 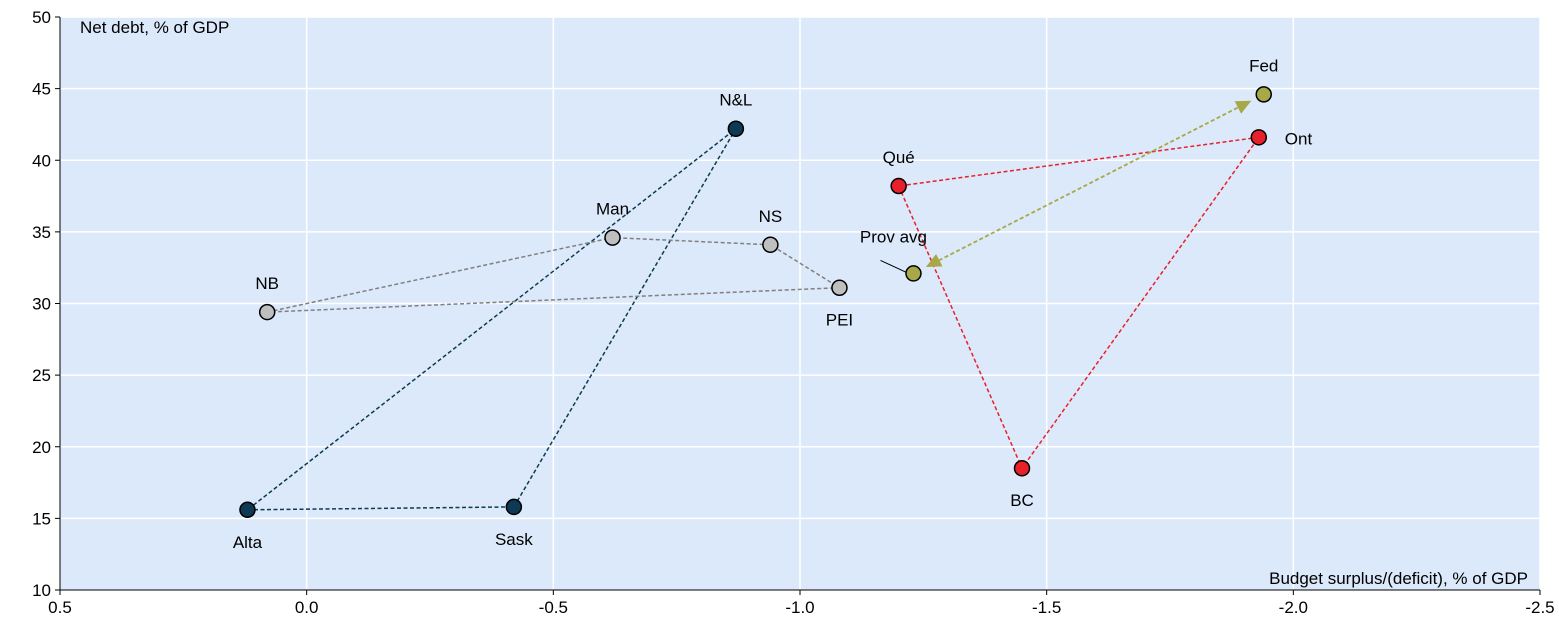 What do you see at coordinates (899, 157) in the screenshot?
I see `label-qu: Qué` at bounding box center [899, 157].